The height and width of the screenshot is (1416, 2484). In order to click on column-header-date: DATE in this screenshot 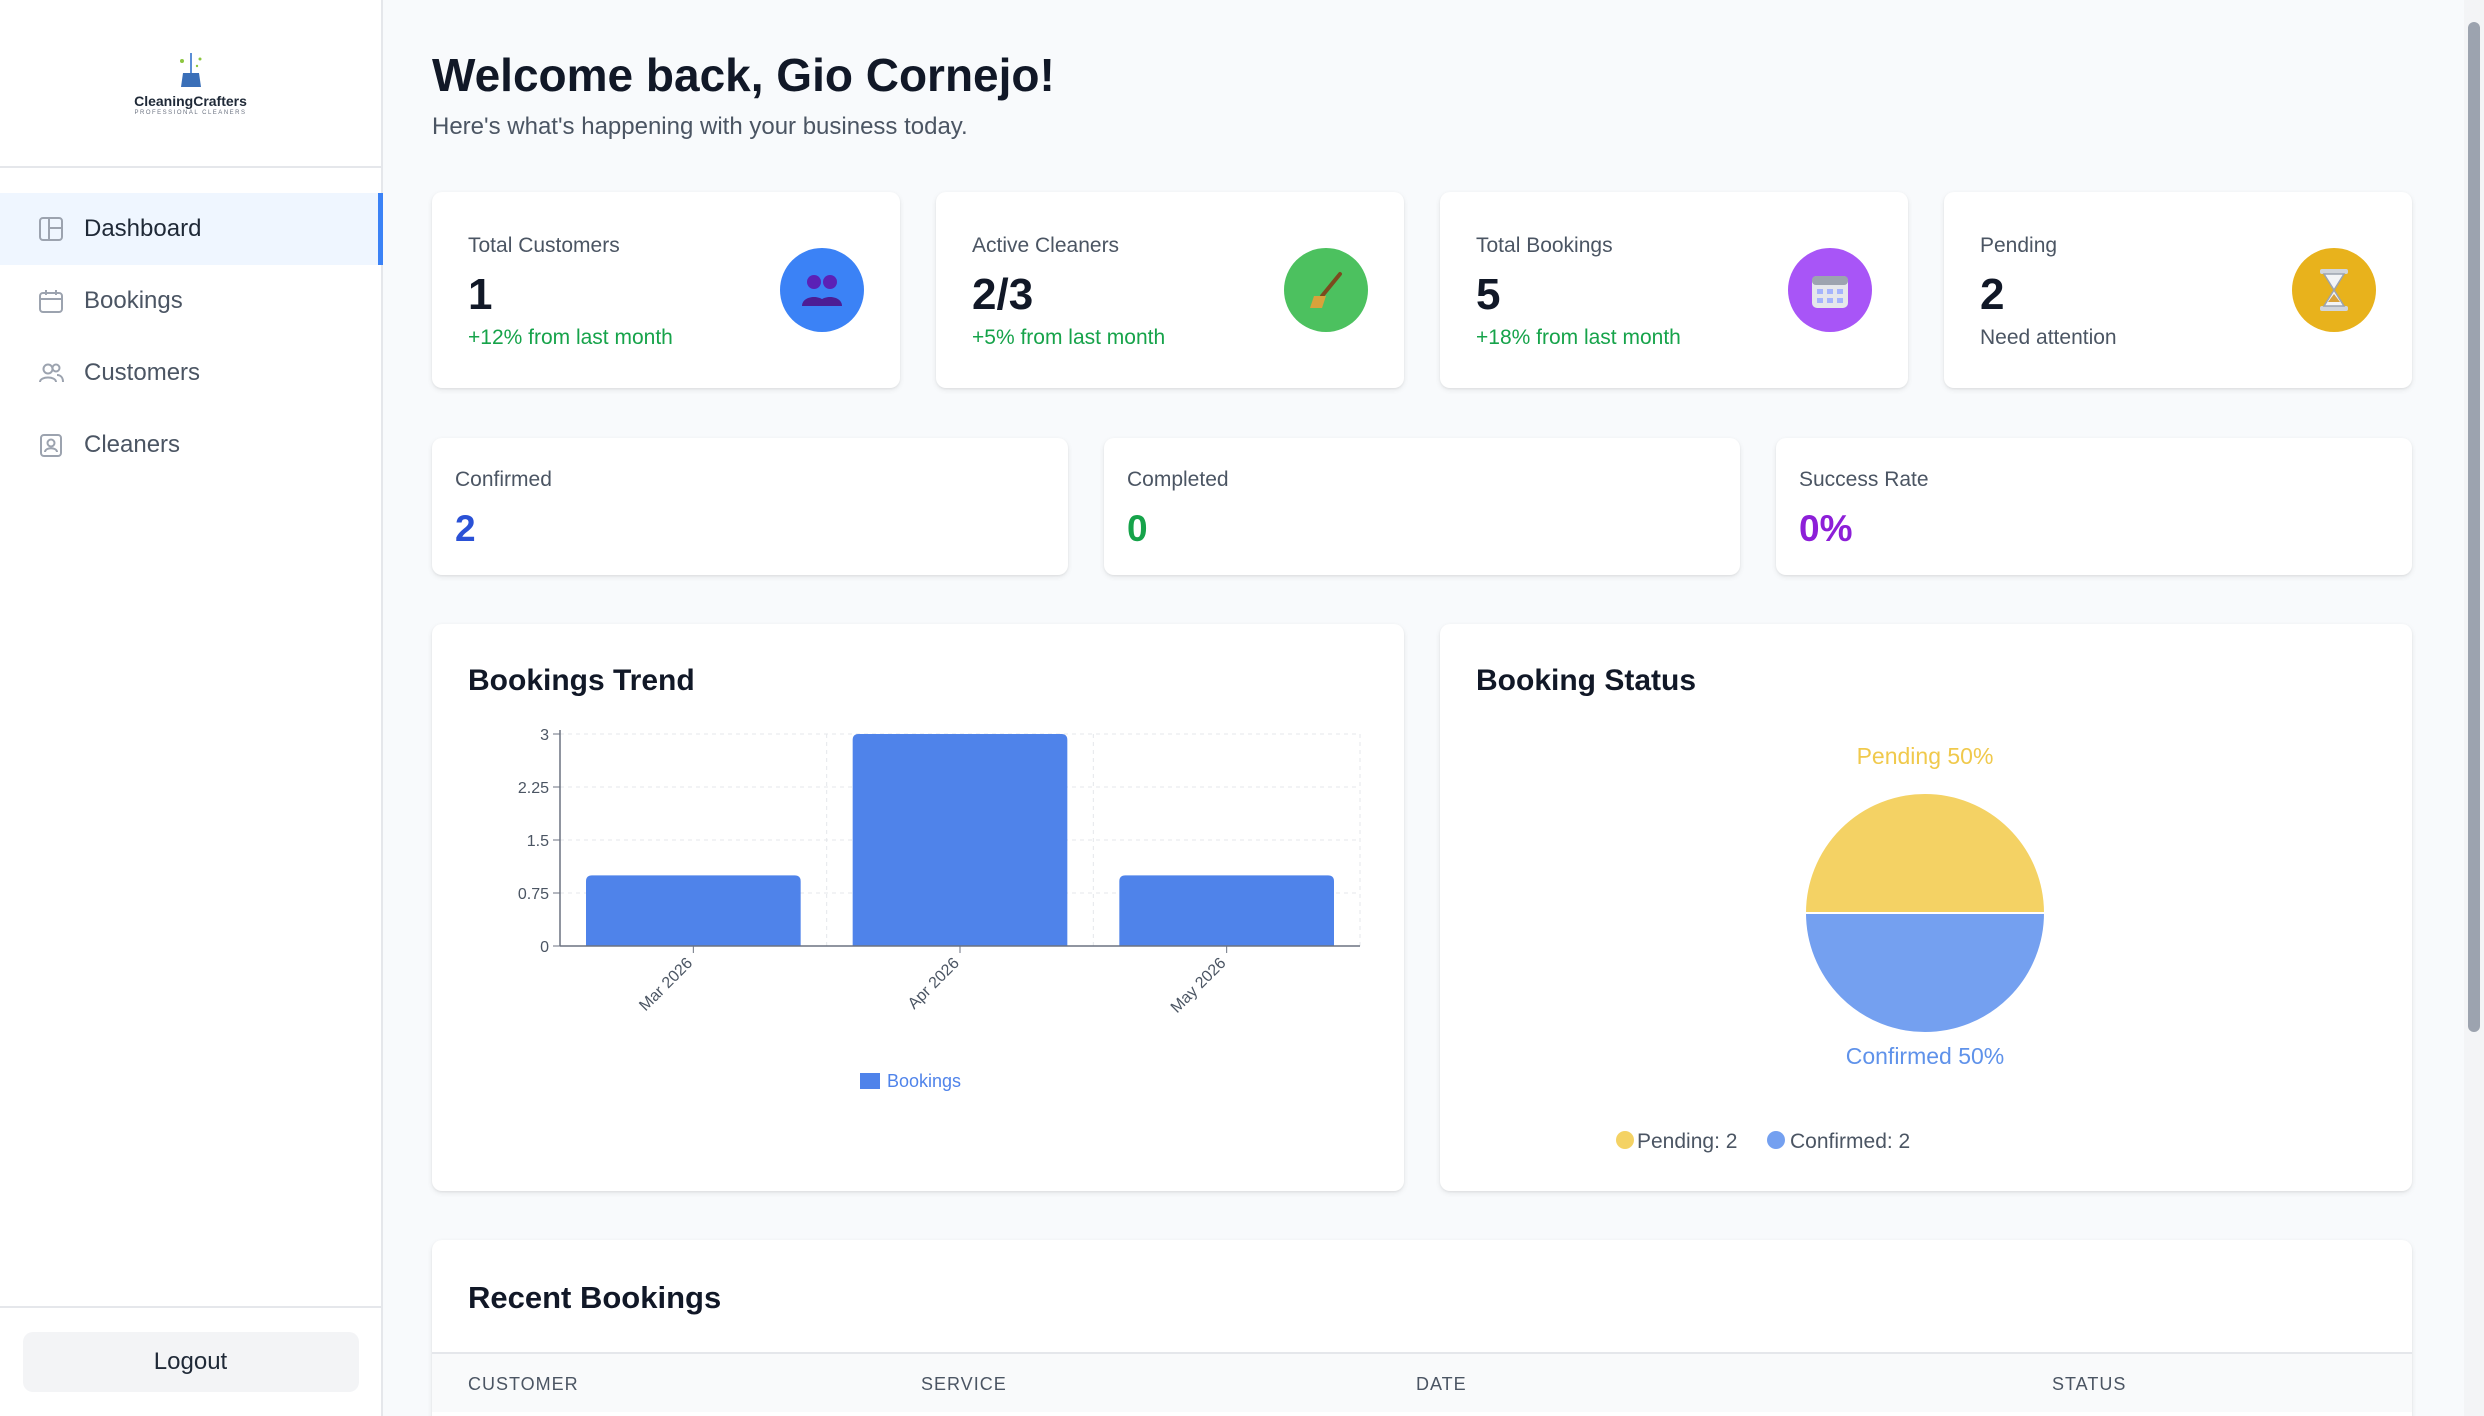, I will do `click(1441, 1384)`.